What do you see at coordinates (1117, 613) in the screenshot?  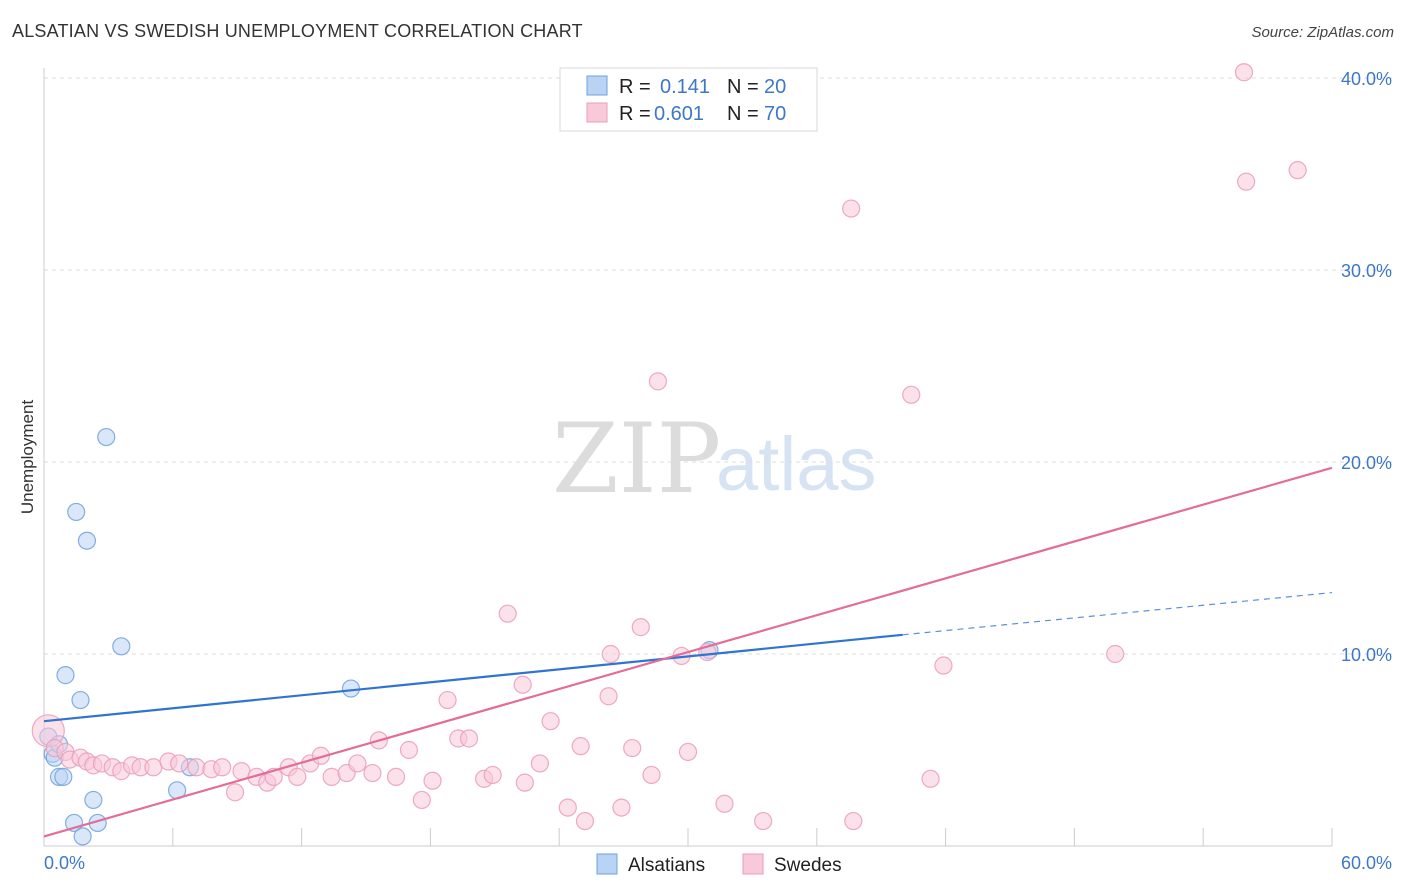 I see `alsatians-trendline-extension` at bounding box center [1117, 613].